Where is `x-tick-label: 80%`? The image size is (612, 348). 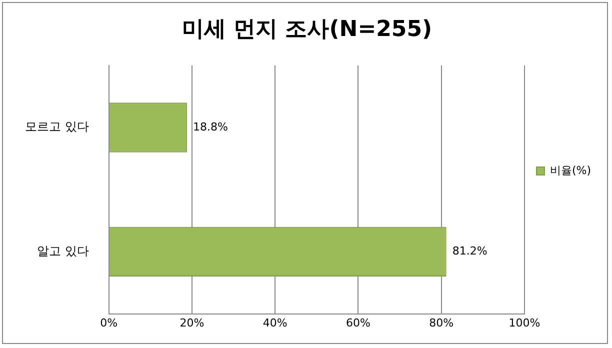 x-tick-label: 80% is located at coordinates (441, 323).